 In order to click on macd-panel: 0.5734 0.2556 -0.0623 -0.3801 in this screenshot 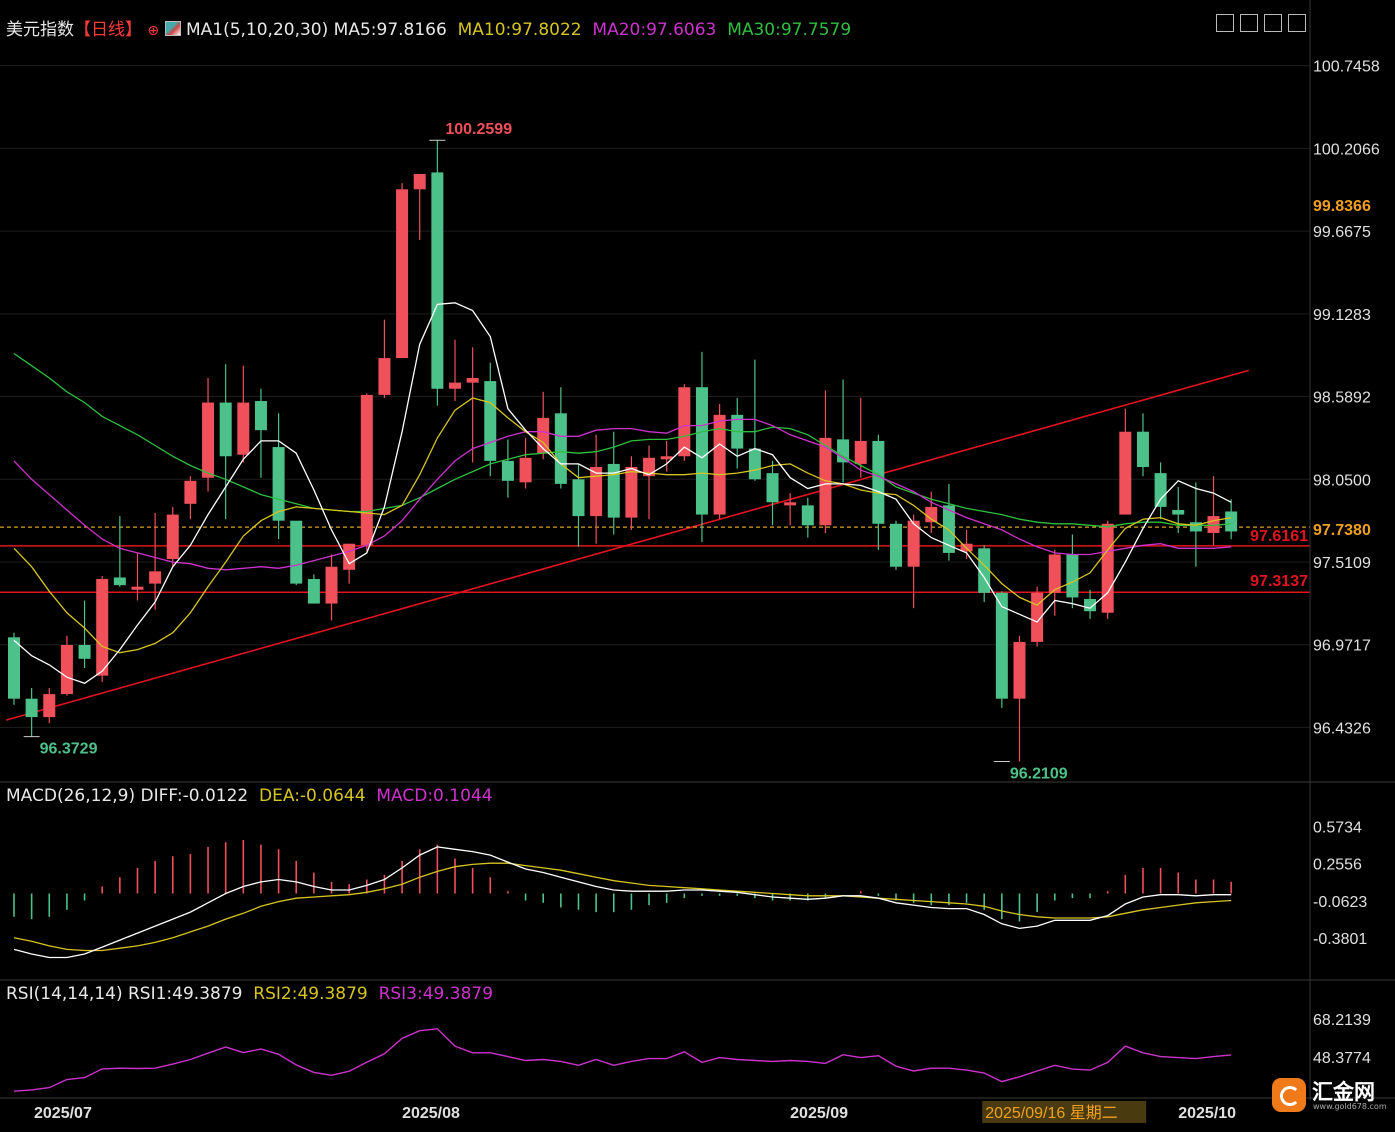, I will do `click(690, 889)`.